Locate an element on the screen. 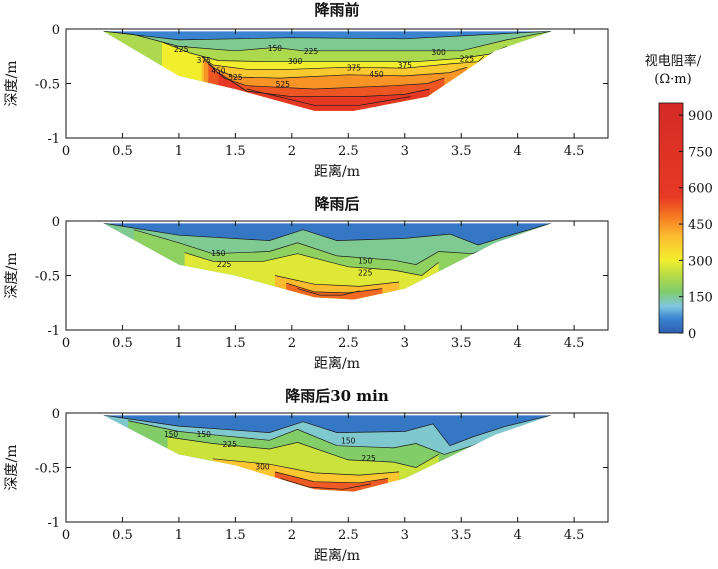 Image resolution: width=718 pixels, height=569 pixels. contour-label: 450 is located at coordinates (376, 74).